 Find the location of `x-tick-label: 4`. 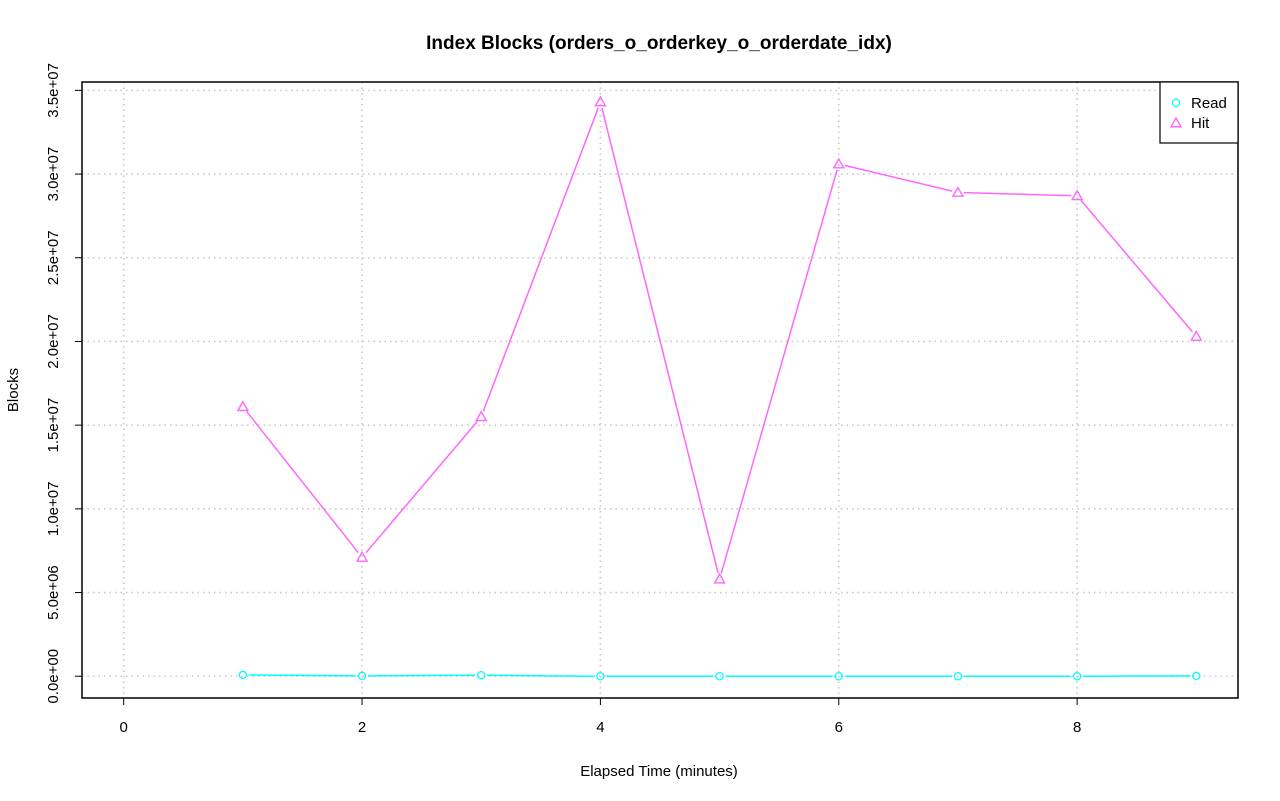

x-tick-label: 4 is located at coordinates (600, 727).